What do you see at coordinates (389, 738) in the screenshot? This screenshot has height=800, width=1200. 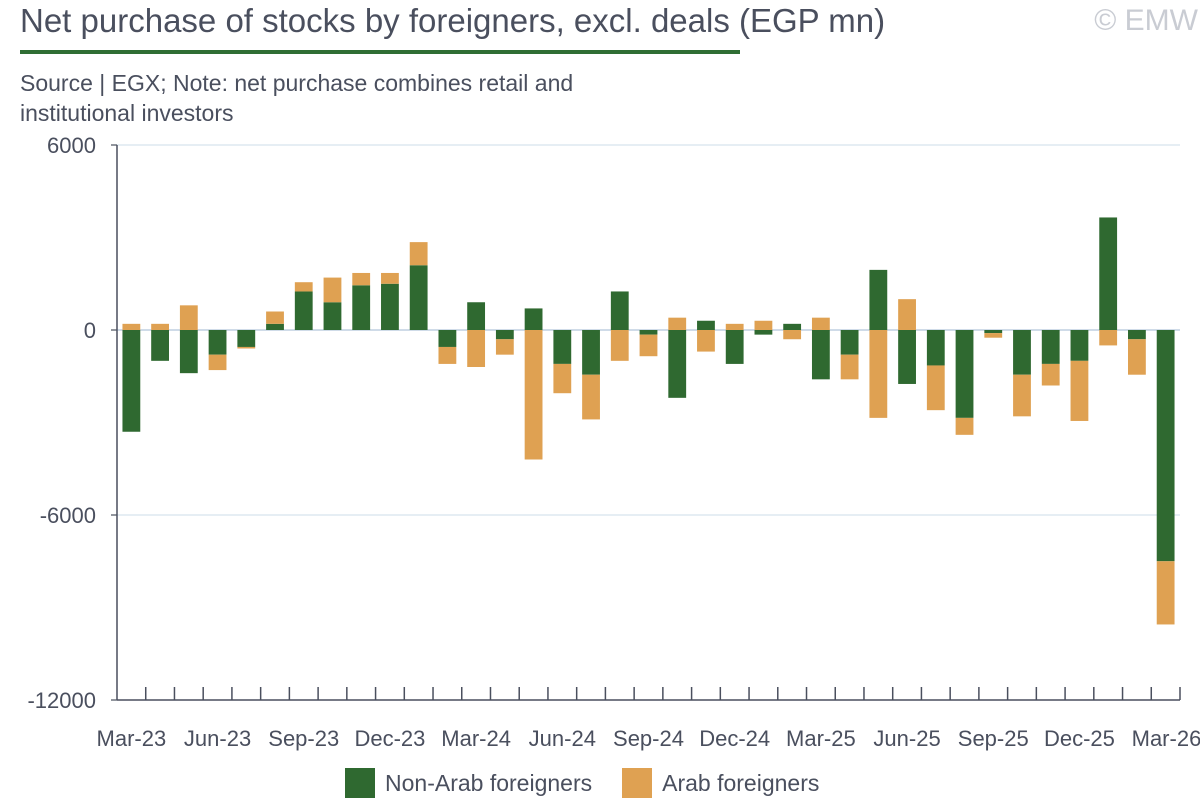 I see `x-tick-label: Dec-23` at bounding box center [389, 738].